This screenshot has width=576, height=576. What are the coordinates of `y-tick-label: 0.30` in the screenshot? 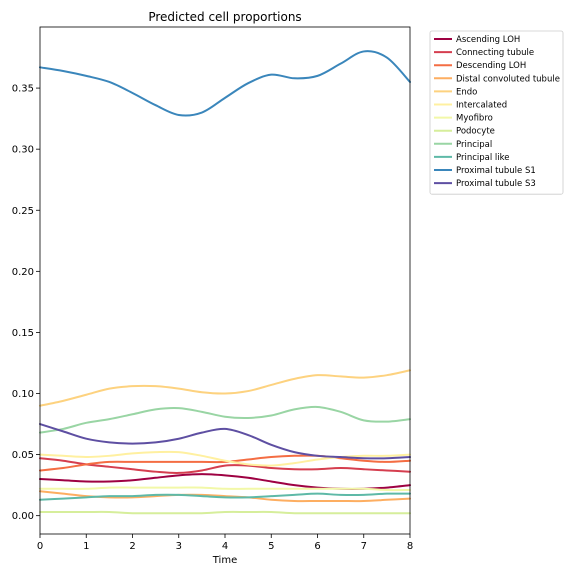 It's located at (23, 150).